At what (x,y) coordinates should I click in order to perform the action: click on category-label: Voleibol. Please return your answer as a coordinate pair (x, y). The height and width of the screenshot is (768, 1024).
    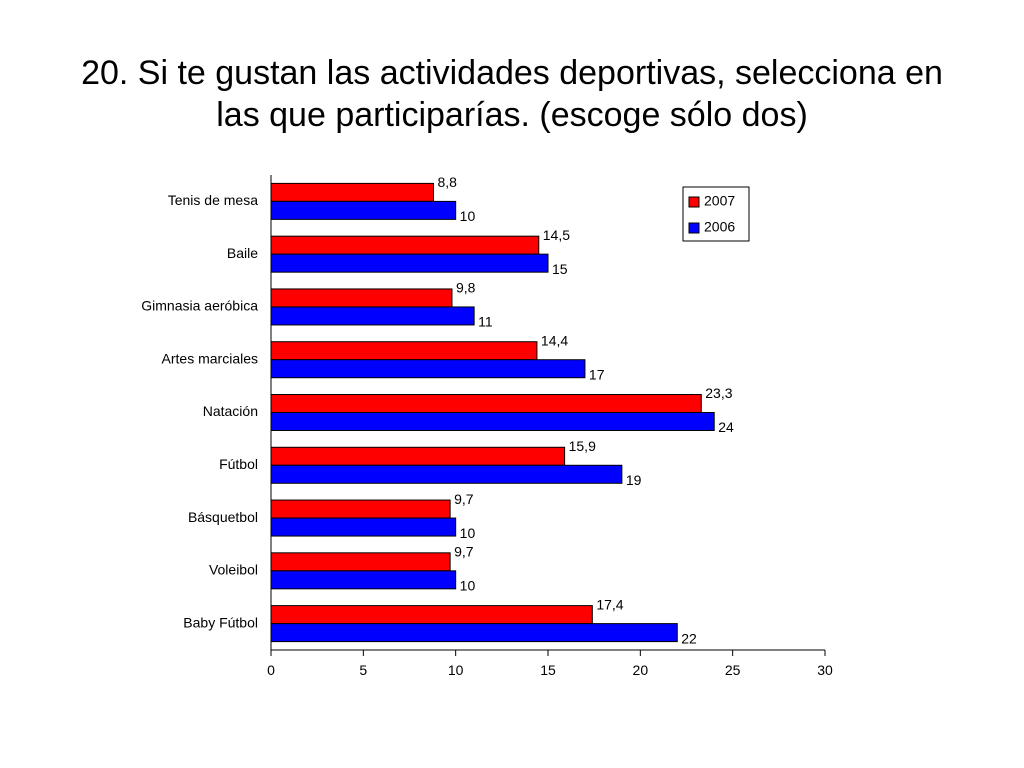
    Looking at the image, I should click on (233, 570).